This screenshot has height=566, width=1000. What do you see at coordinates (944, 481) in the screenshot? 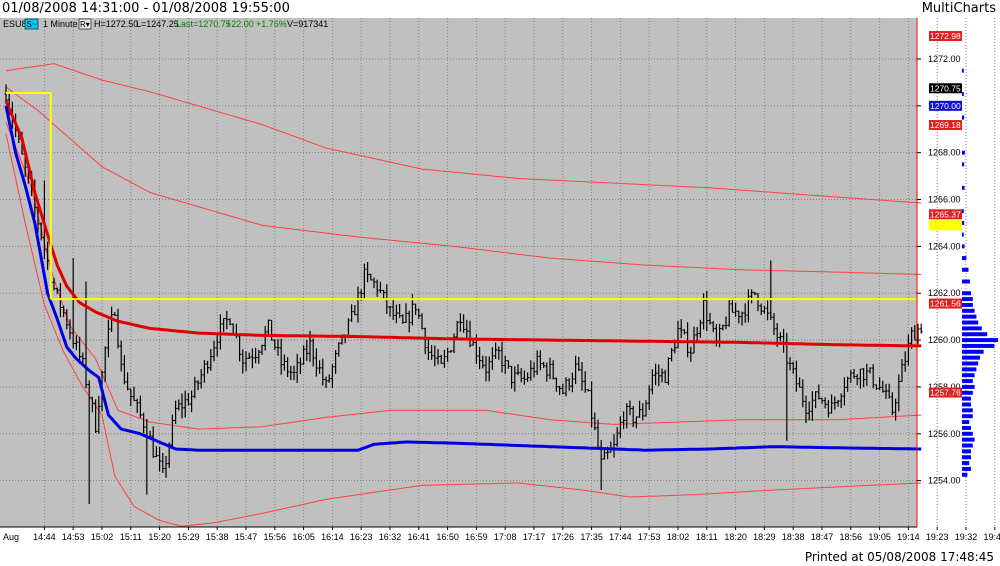
I see `y-tick-label: 1254.00` at bounding box center [944, 481].